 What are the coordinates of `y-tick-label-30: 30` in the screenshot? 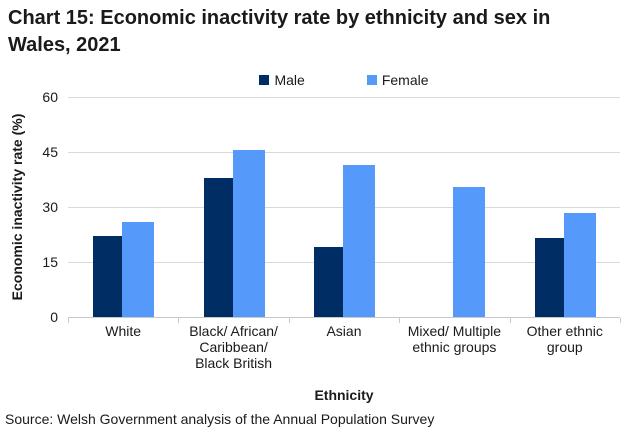 It's located at (50, 207).